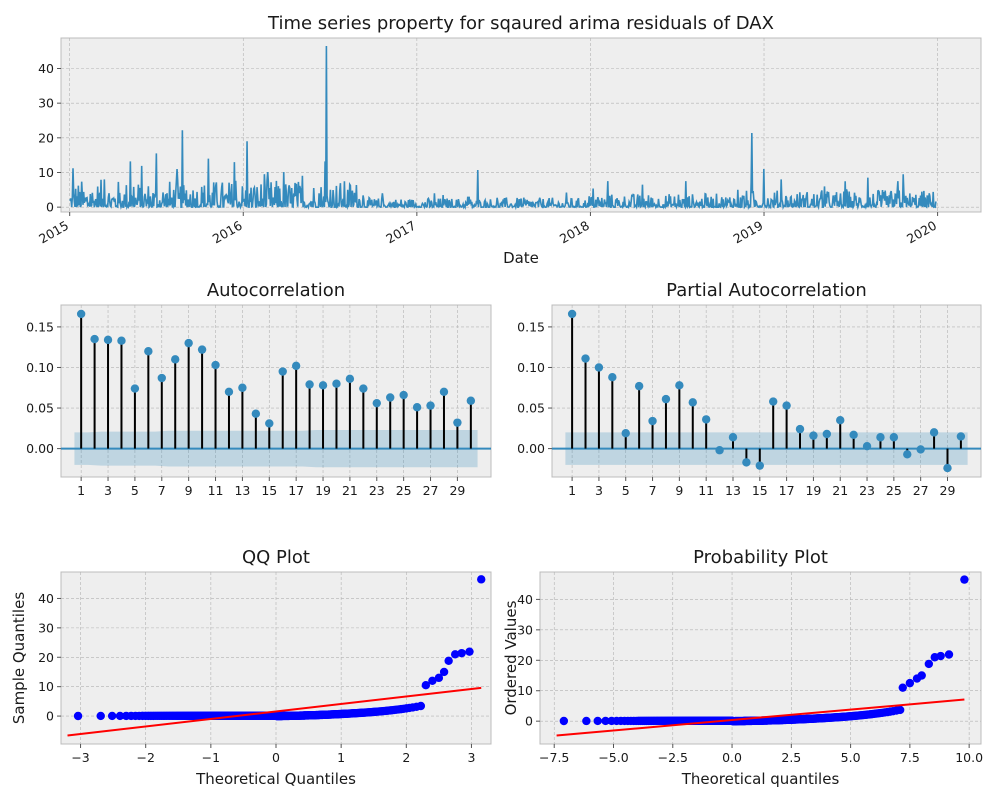 Image resolution: width=1000 pixels, height=804 pixels. What do you see at coordinates (296, 490) in the screenshot?
I see `x-tick-label: 17` at bounding box center [296, 490].